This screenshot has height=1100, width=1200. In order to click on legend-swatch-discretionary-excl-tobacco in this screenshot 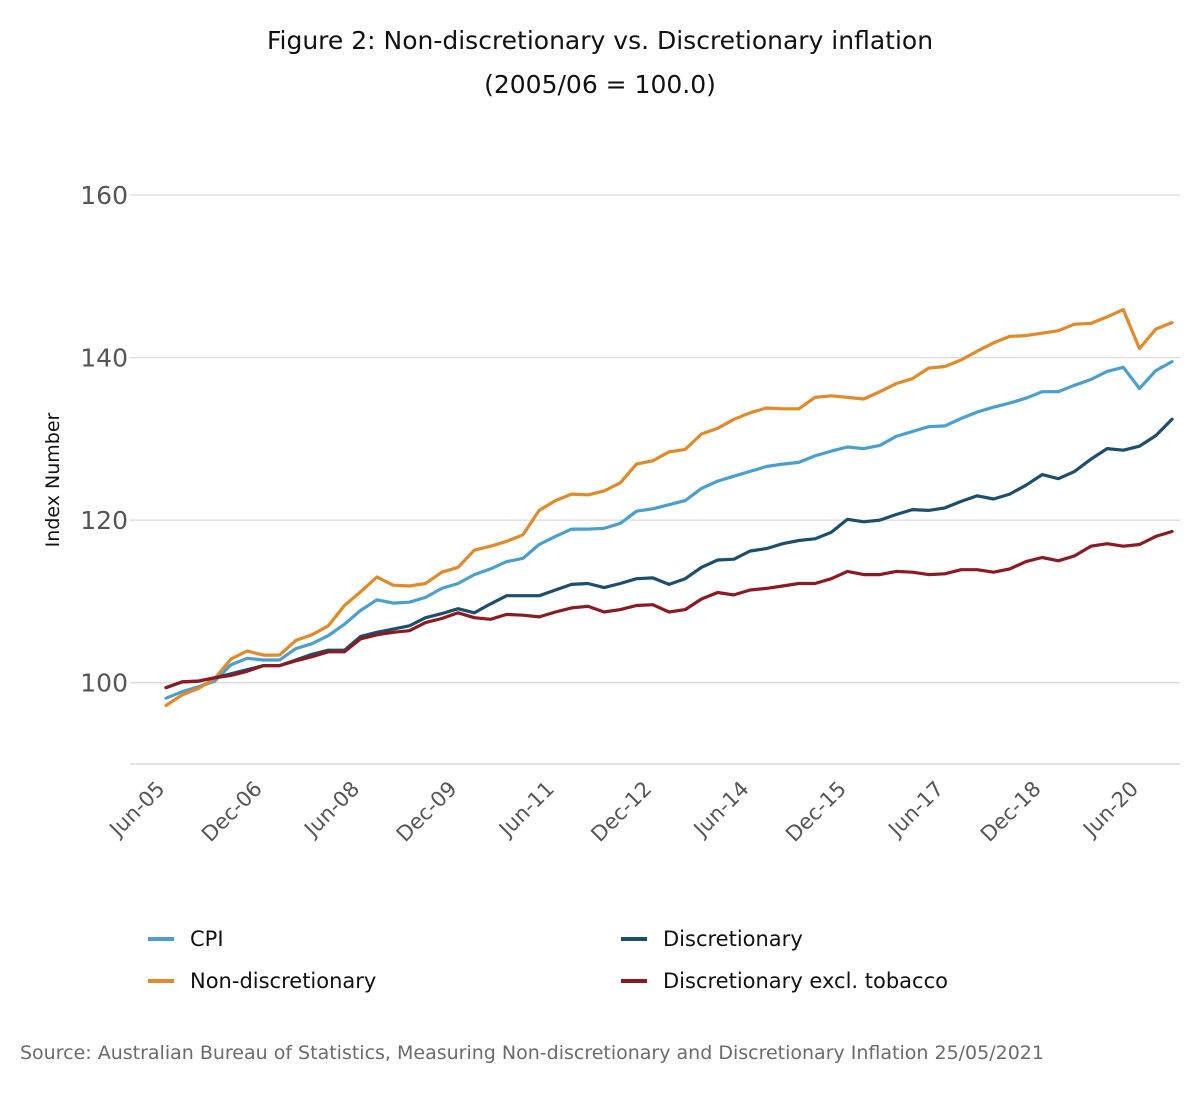, I will do `click(634, 981)`.